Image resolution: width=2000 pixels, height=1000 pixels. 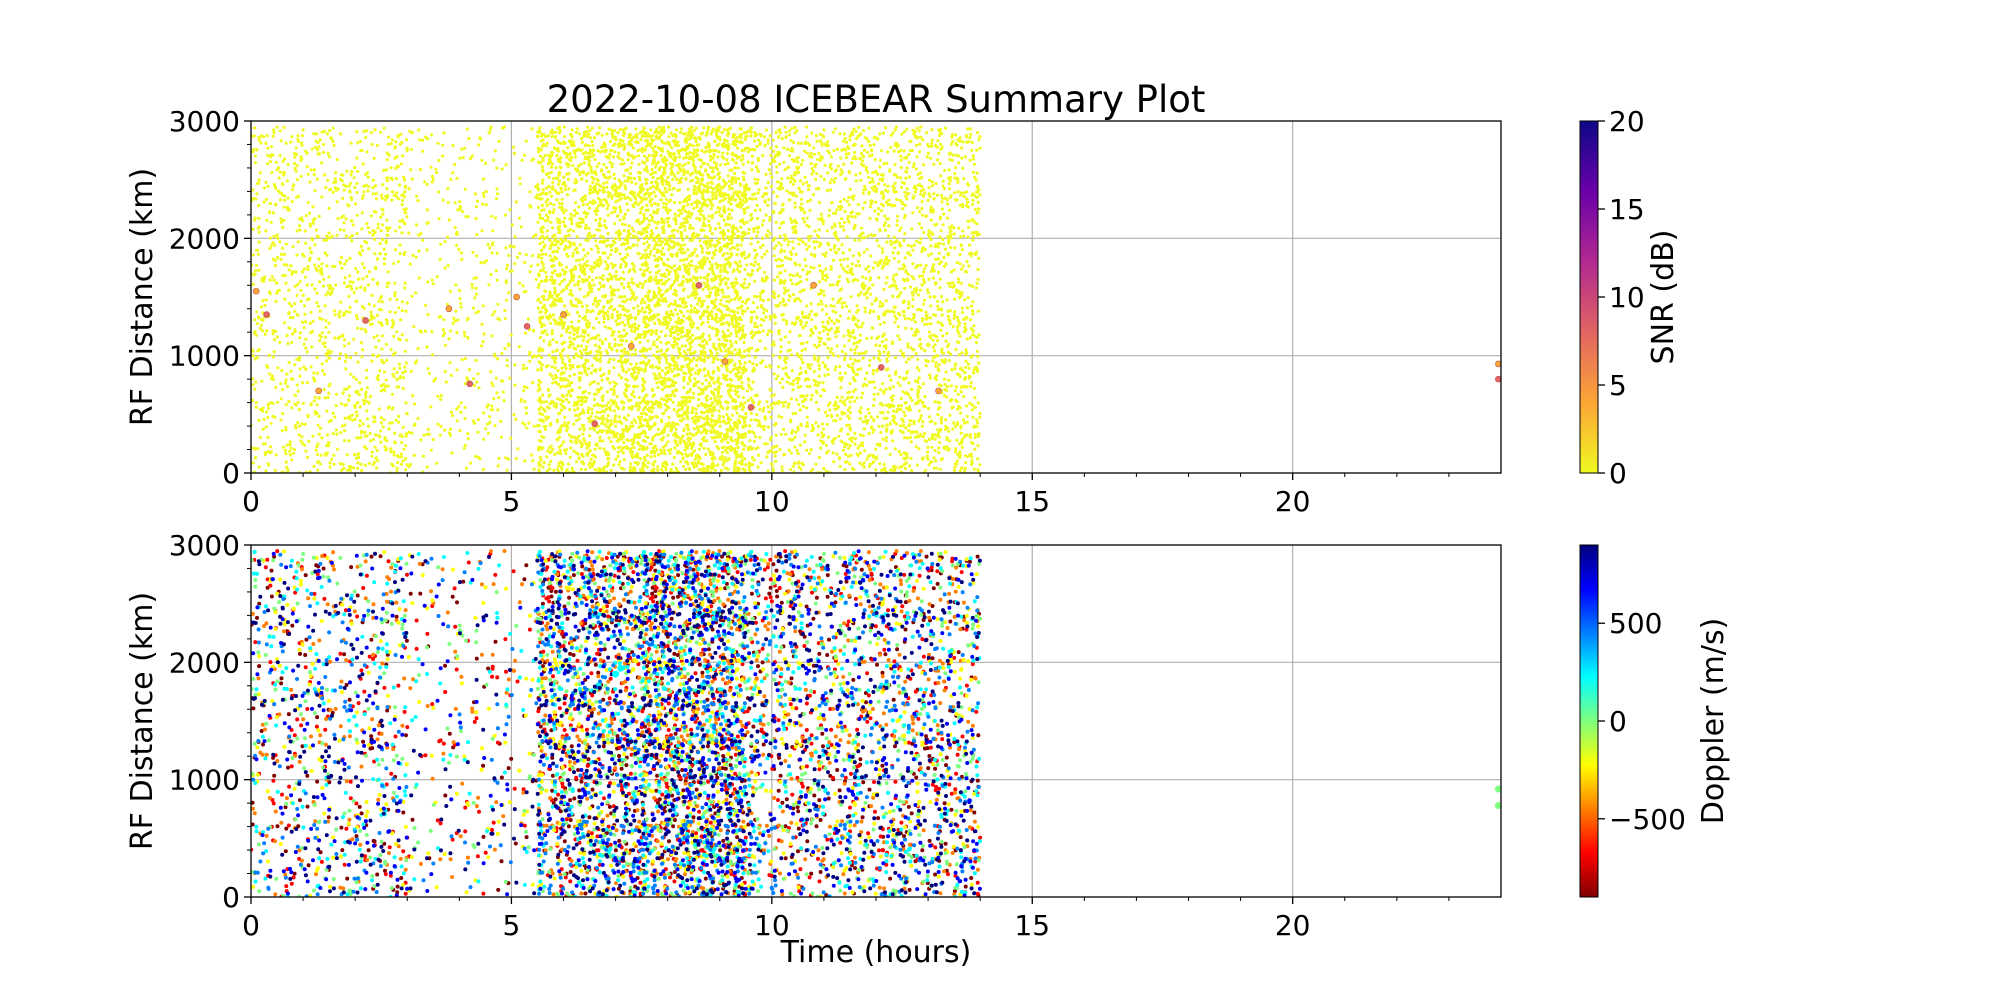 What do you see at coordinates (142, 297) in the screenshot?
I see `snr-panel-ylabel: RF Distance (km)` at bounding box center [142, 297].